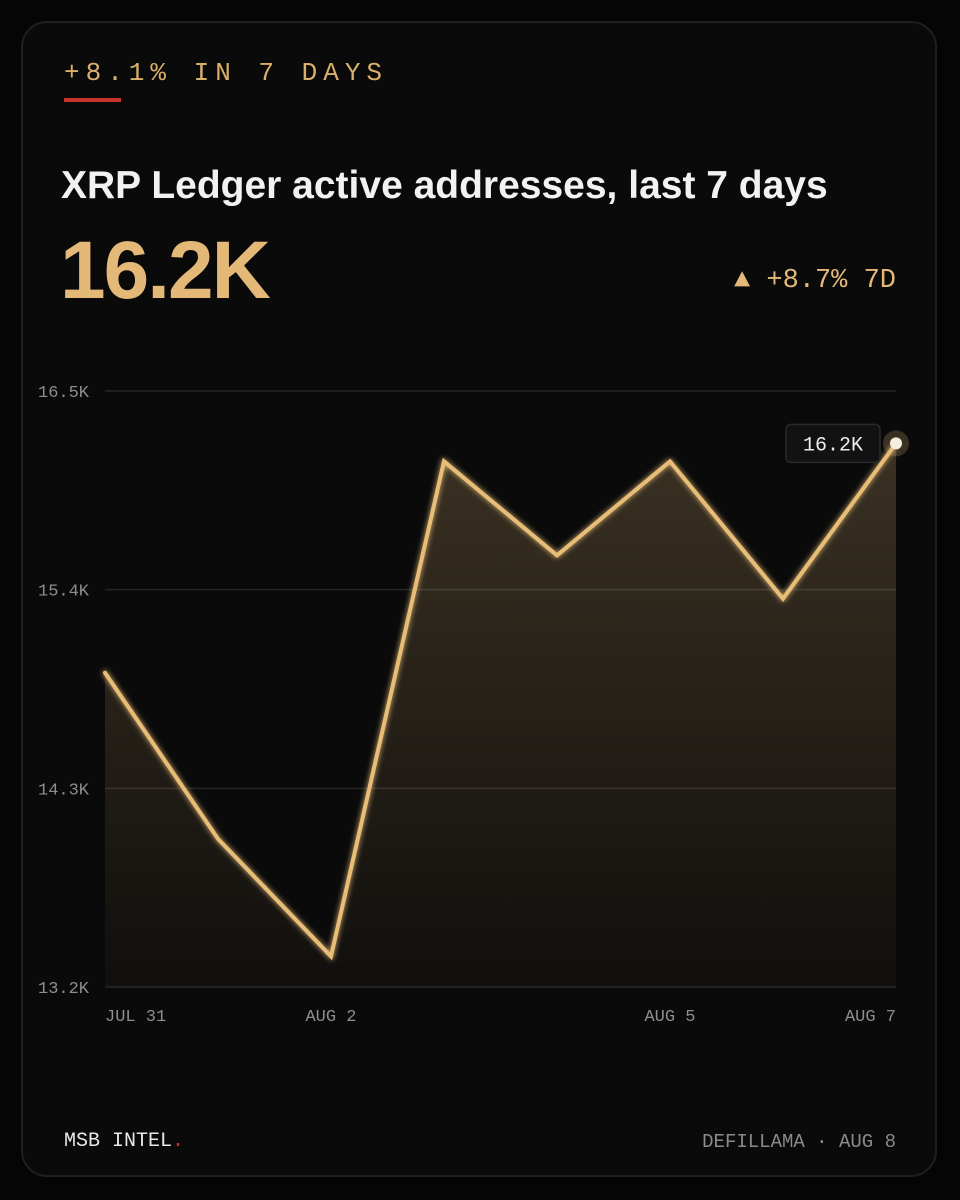 This screenshot has width=960, height=1200. Describe the element at coordinates (165, 270) in the screenshot. I see `current-value: 16.2K` at that location.